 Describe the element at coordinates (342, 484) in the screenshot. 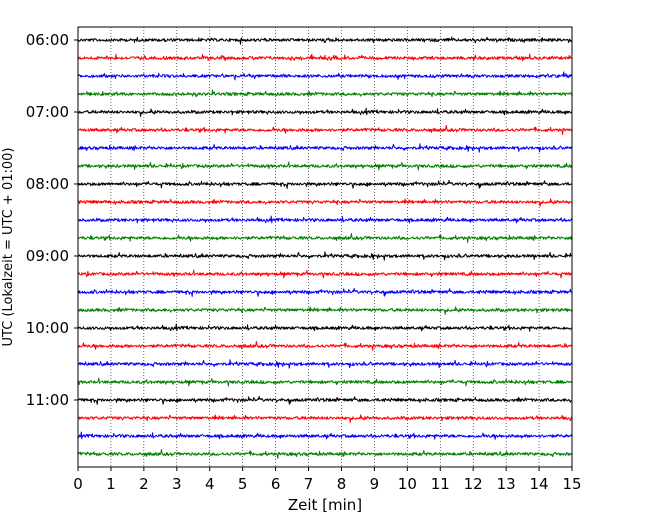

I see `x-tick-label: 8` at that location.